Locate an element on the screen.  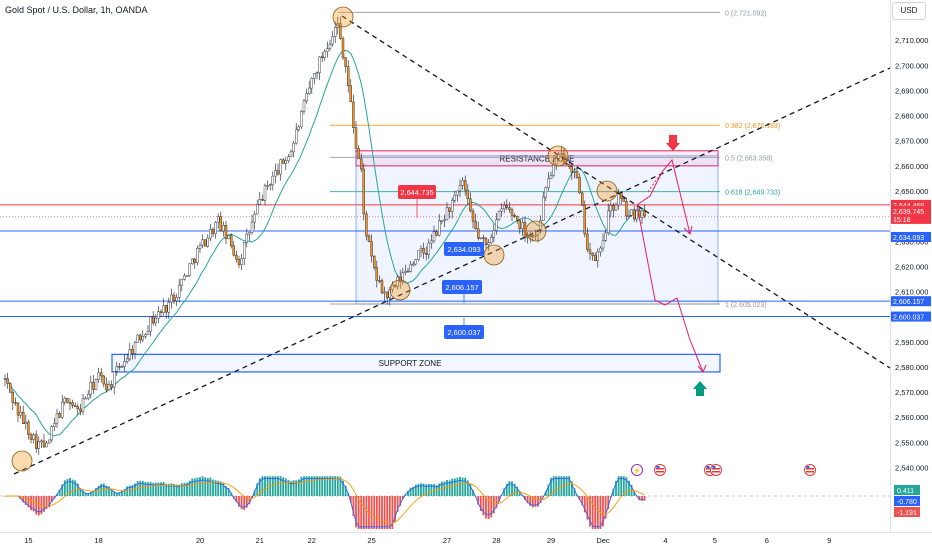
currency-button: USD is located at coordinates (909, 11).